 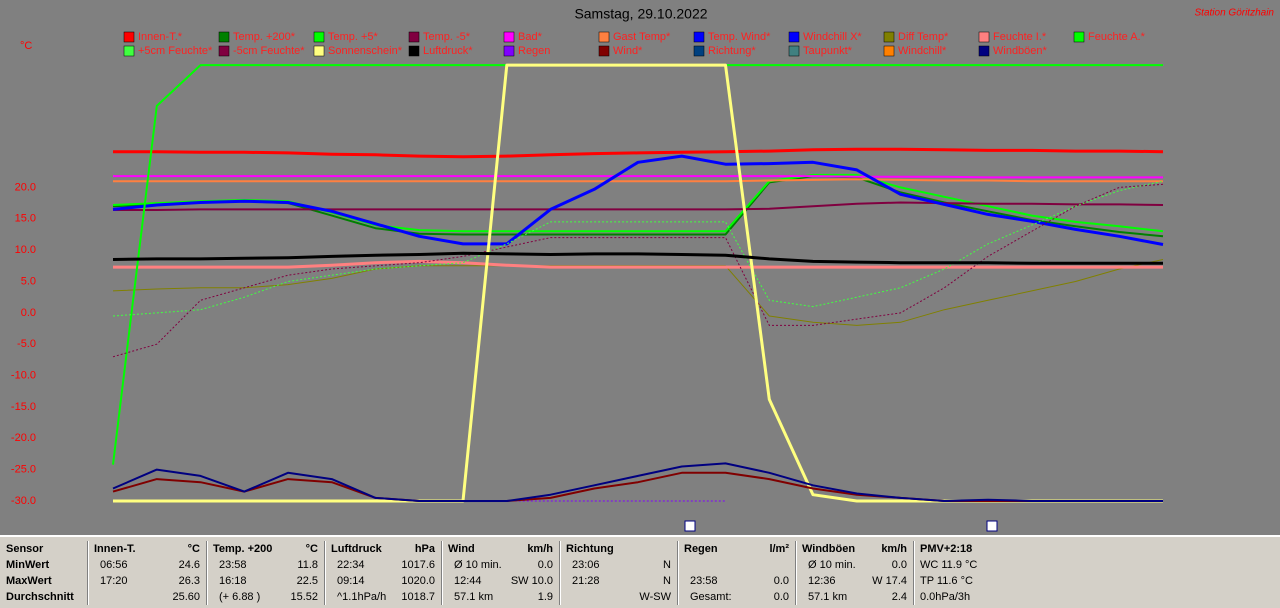 I want to click on y-tick-label: -5.0, so click(x=26, y=344).